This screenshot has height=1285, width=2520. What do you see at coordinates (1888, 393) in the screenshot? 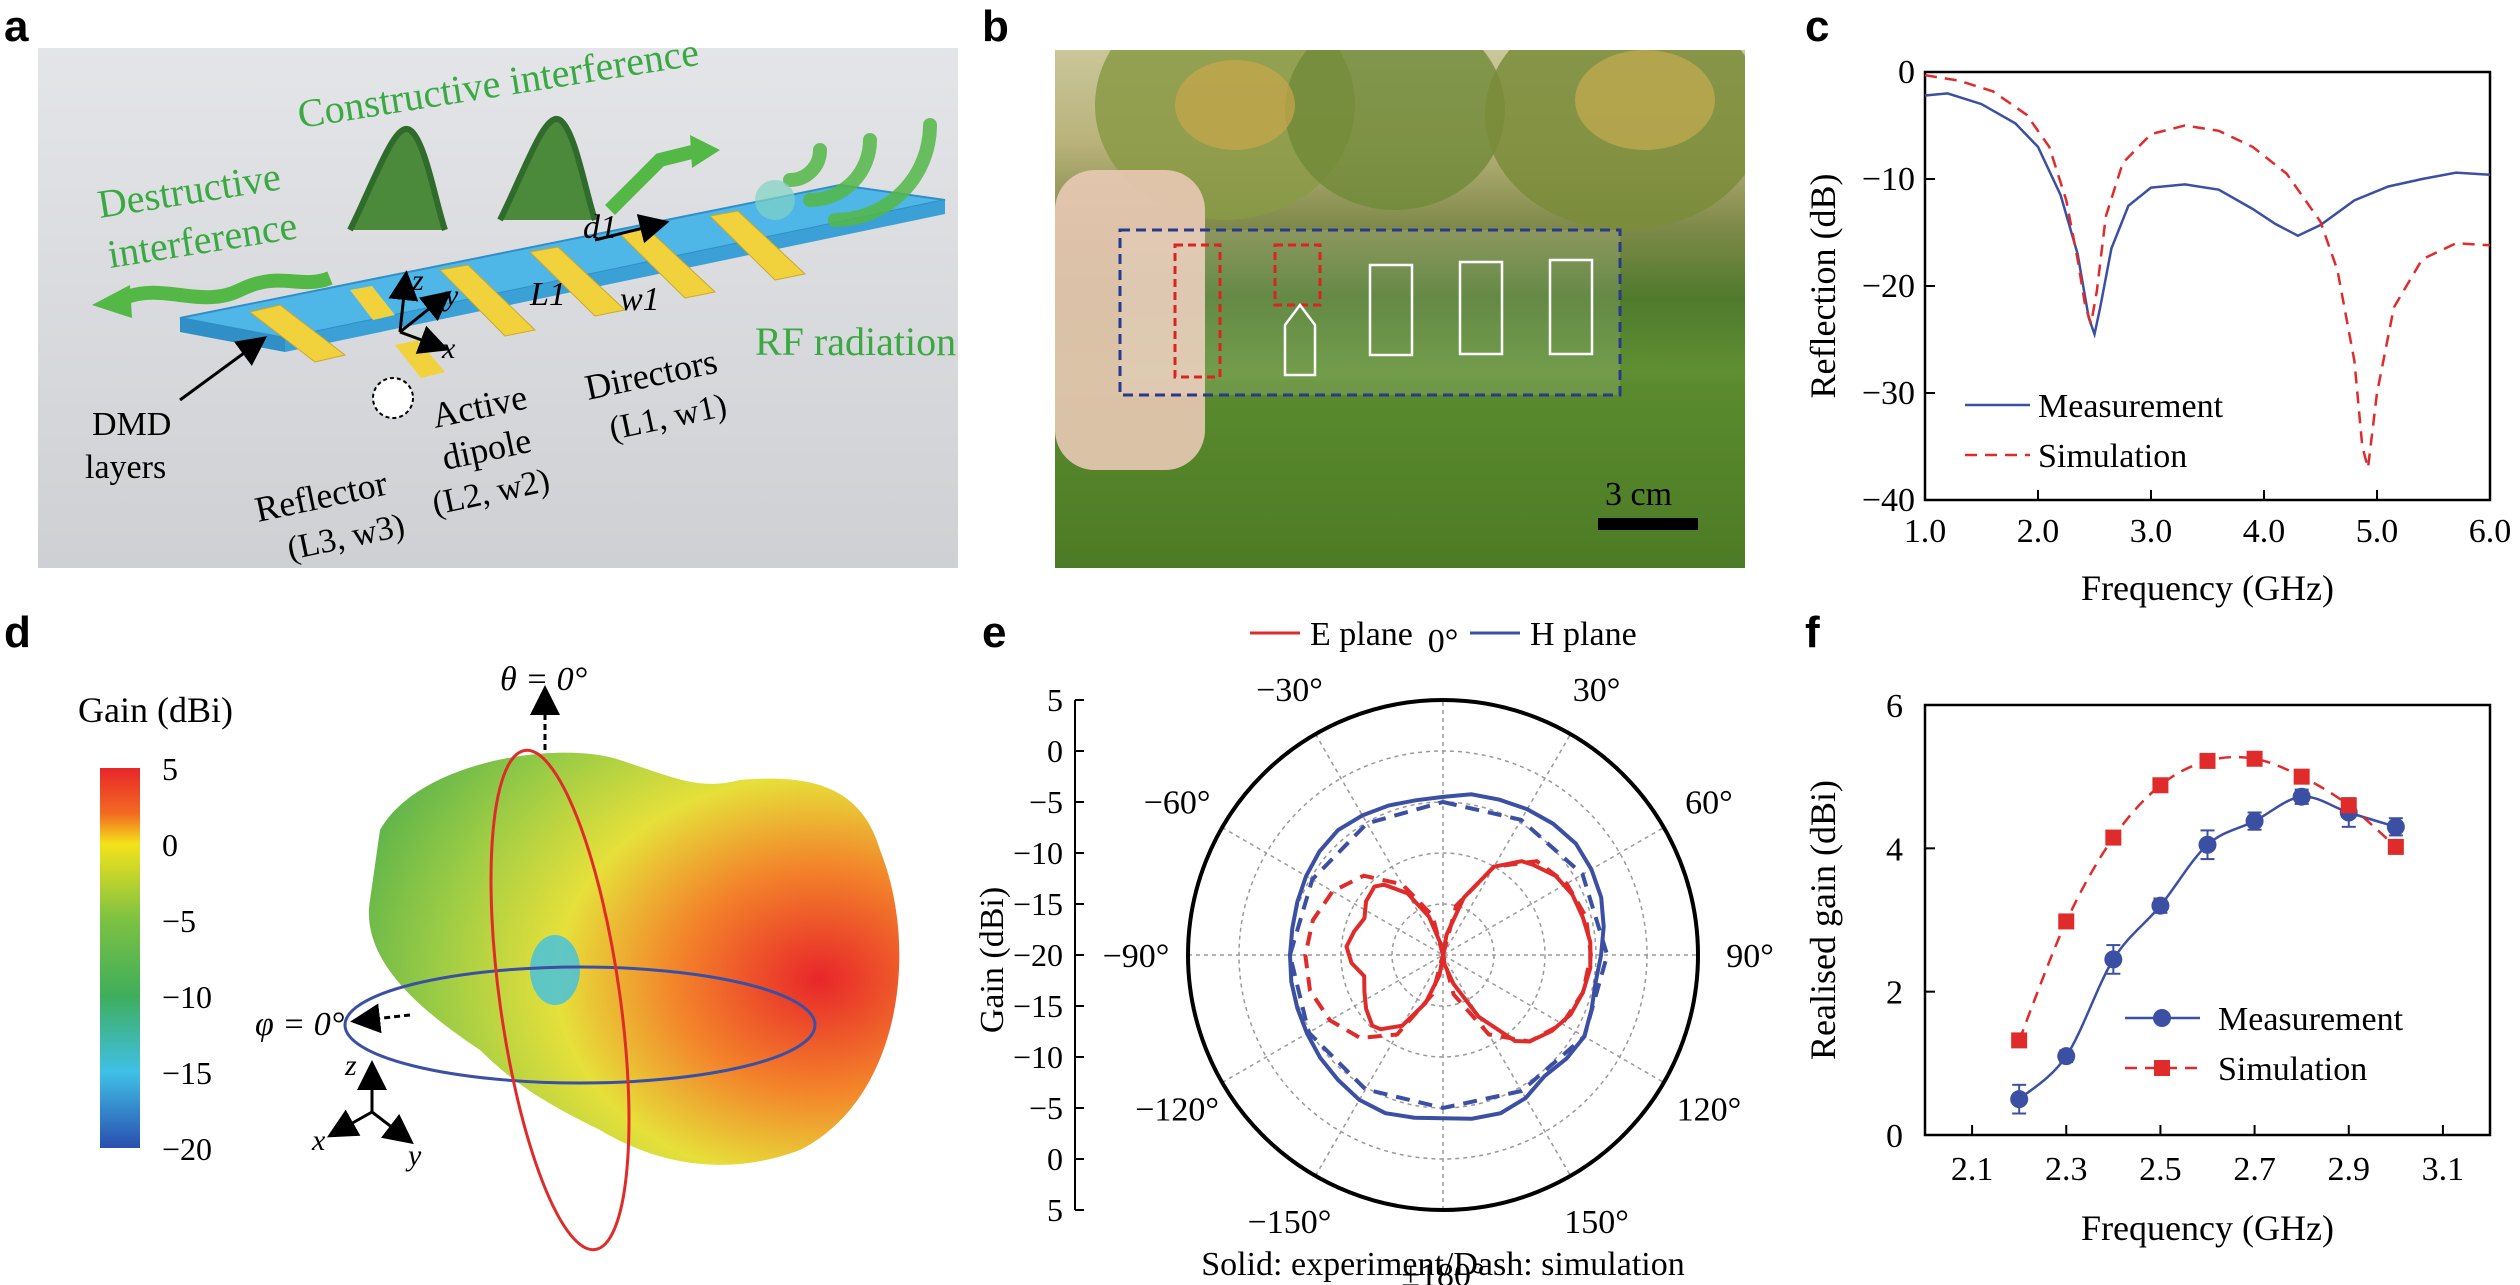
I see `y-tick-label: −30` at bounding box center [1888, 393].